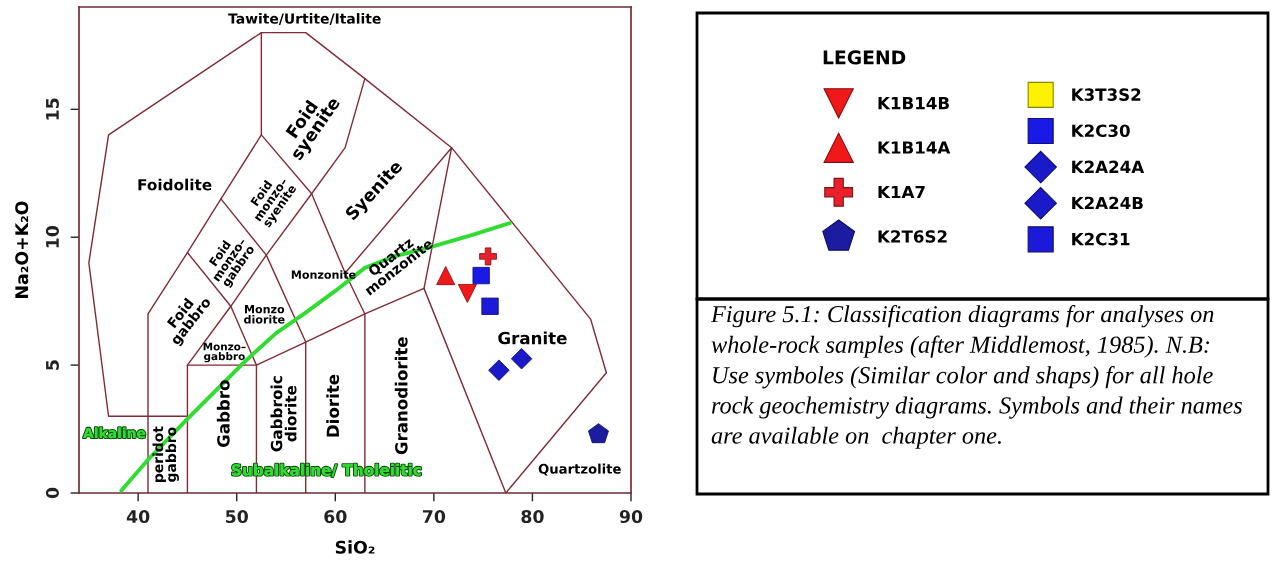 The image size is (1273, 571). Describe the element at coordinates (114, 433) in the screenshot. I see `annotation: Alkaline` at that location.